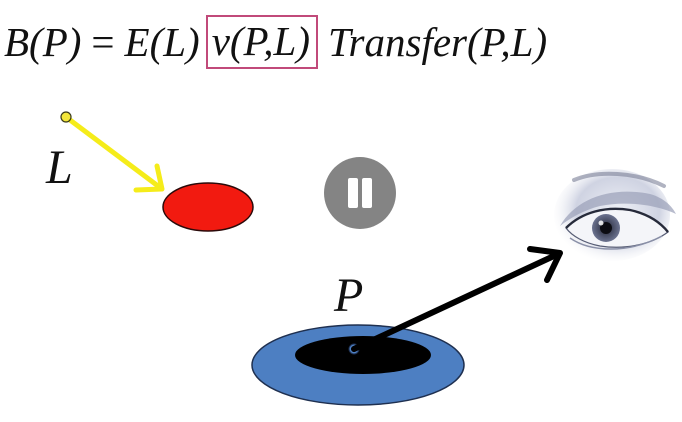  What do you see at coordinates (615, 215) in the screenshot?
I see `eye-icon` at bounding box center [615, 215].